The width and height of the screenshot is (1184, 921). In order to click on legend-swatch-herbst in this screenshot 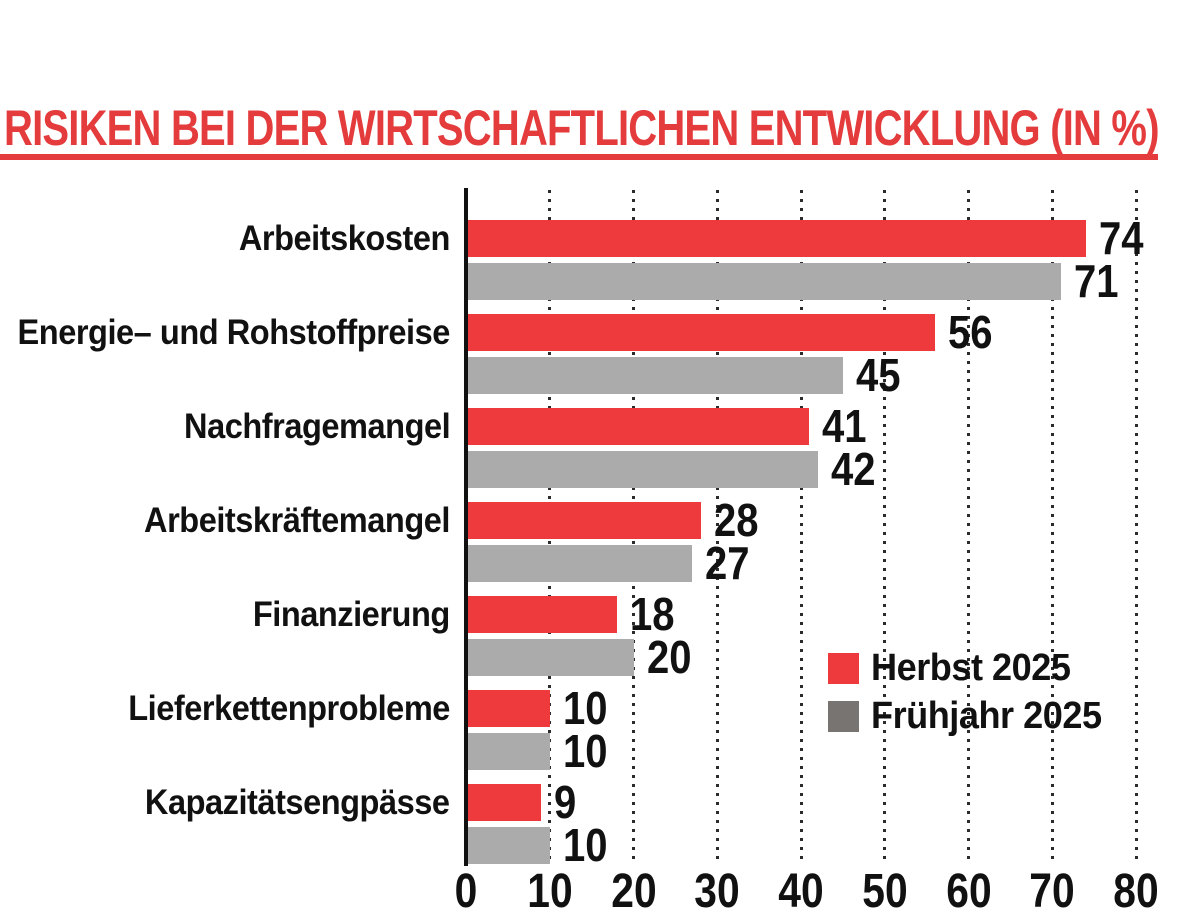, I will do `click(843, 668)`.